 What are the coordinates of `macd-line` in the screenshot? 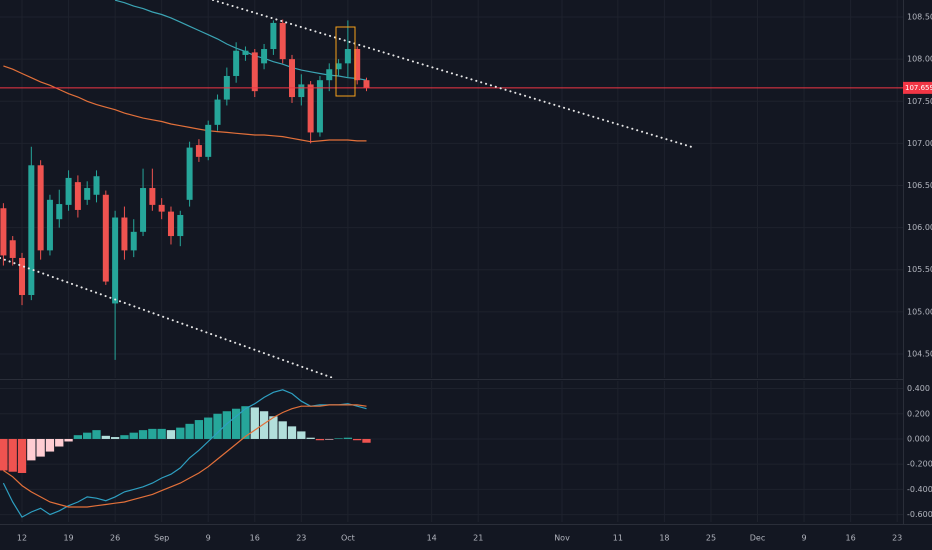 It's located at (185, 456).